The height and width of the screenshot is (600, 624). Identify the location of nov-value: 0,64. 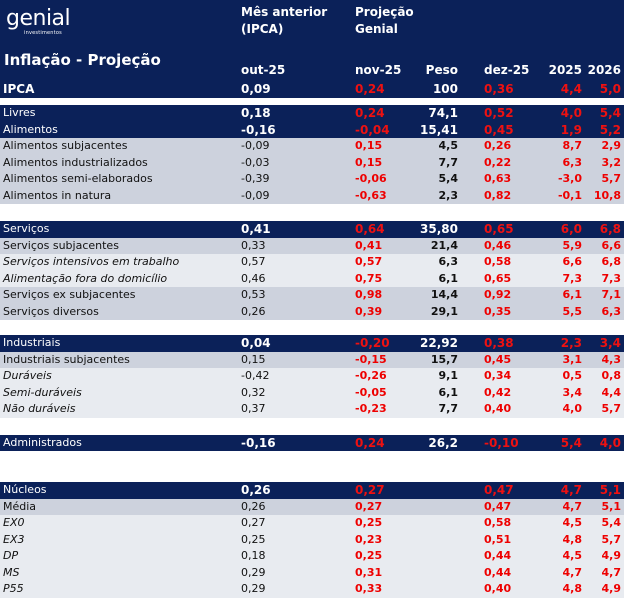
(370, 229).